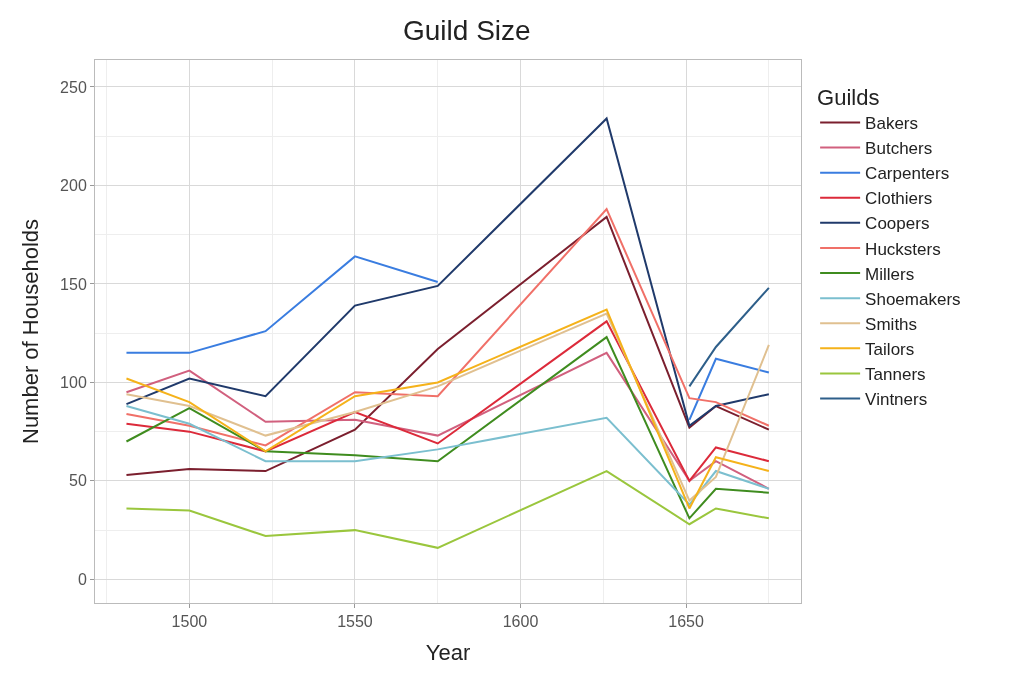 This screenshot has width=1026, height=678. What do you see at coordinates (890, 349) in the screenshot?
I see `legend-label: Tailors` at bounding box center [890, 349].